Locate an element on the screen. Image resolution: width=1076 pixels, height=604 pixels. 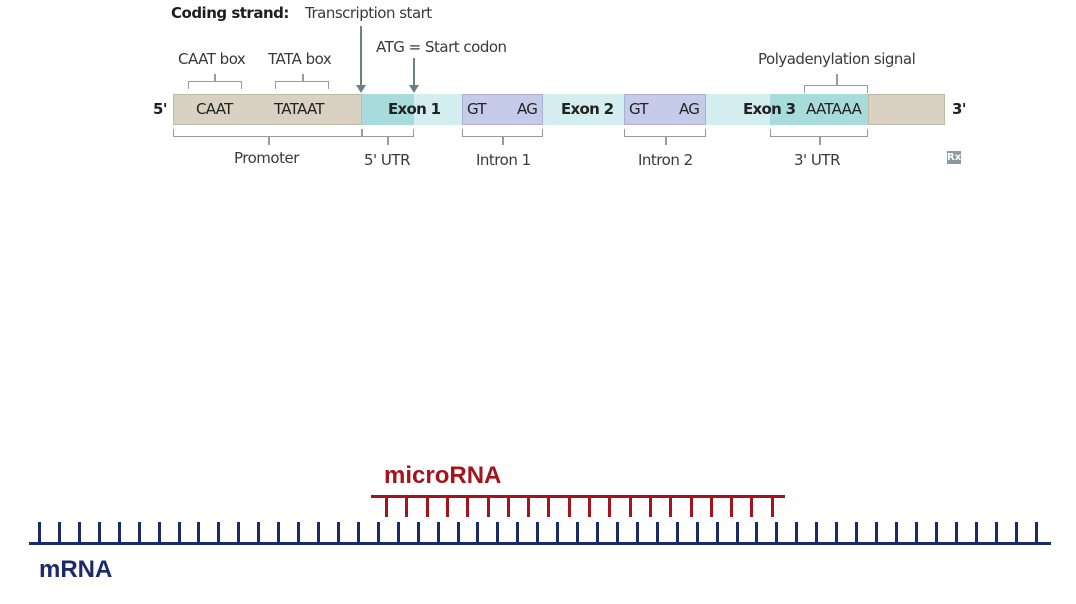
intron2-gt-label: GT is located at coordinates (639, 109).